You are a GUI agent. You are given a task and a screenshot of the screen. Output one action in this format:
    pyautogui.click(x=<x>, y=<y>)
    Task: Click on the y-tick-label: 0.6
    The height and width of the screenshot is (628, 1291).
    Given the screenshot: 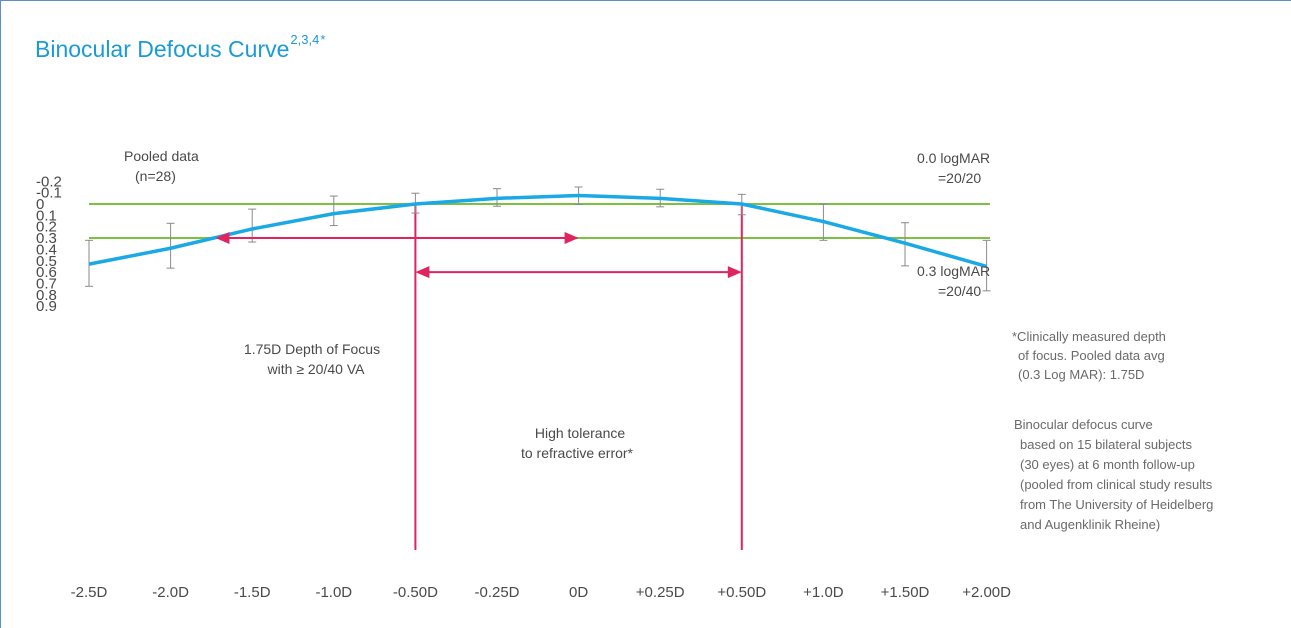 What is the action you would take?
    pyautogui.click(x=46, y=272)
    